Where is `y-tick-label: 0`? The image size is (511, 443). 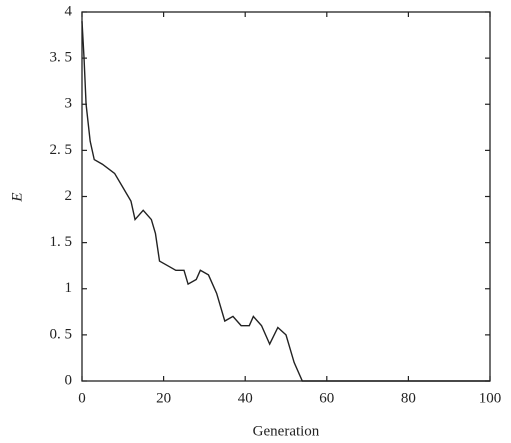
y-tick-label: 0 is located at coordinates (69, 380).